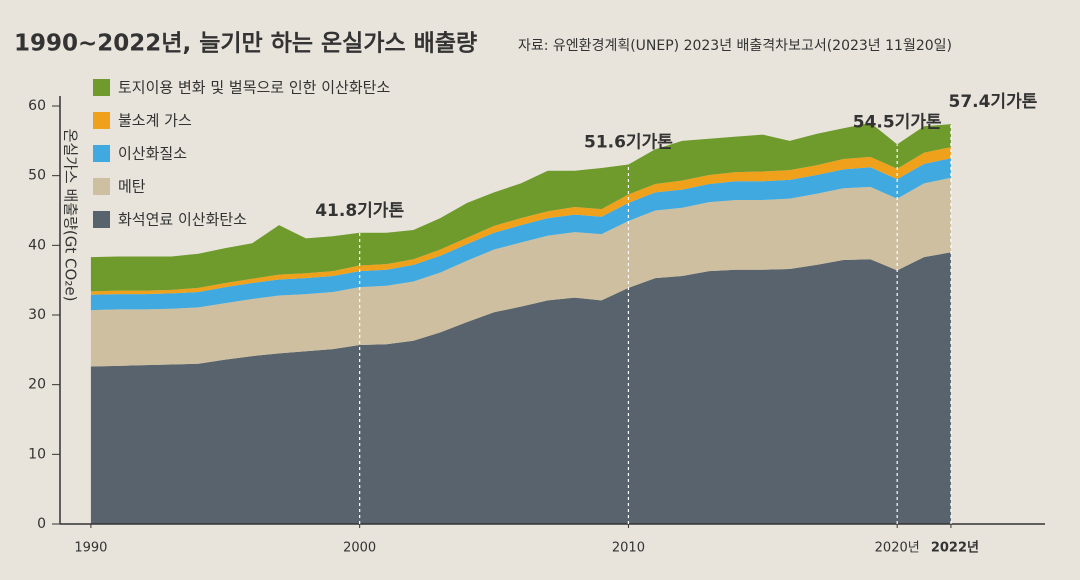 This screenshot has width=1080, height=580. Describe the element at coordinates (359, 211) in the screenshot. I see `annotation-label: 41.8기가톤` at that location.